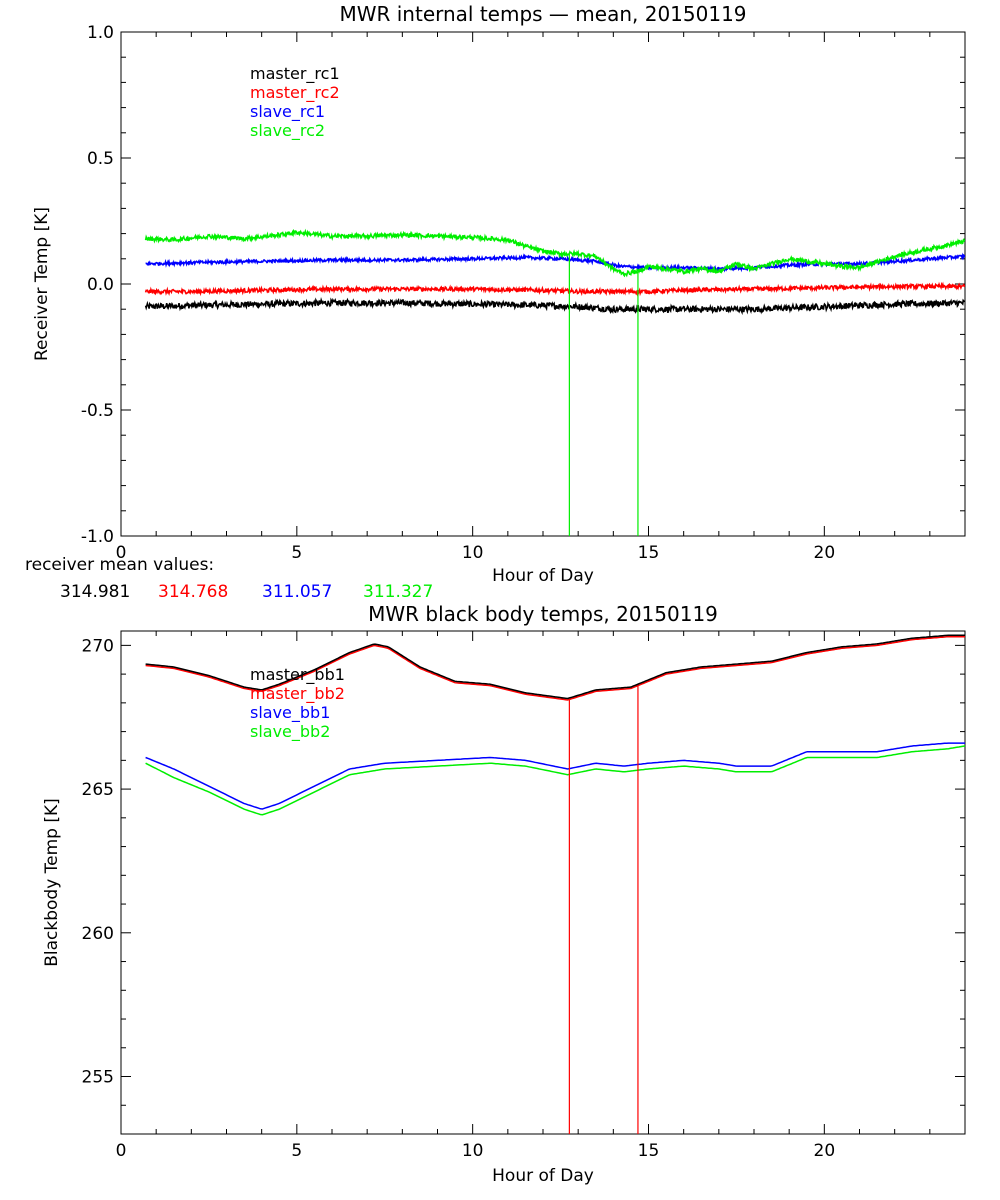 The image size is (1000, 1200). What do you see at coordinates (193, 592) in the screenshot?
I see `receiver-mean-value: 314.768` at bounding box center [193, 592].